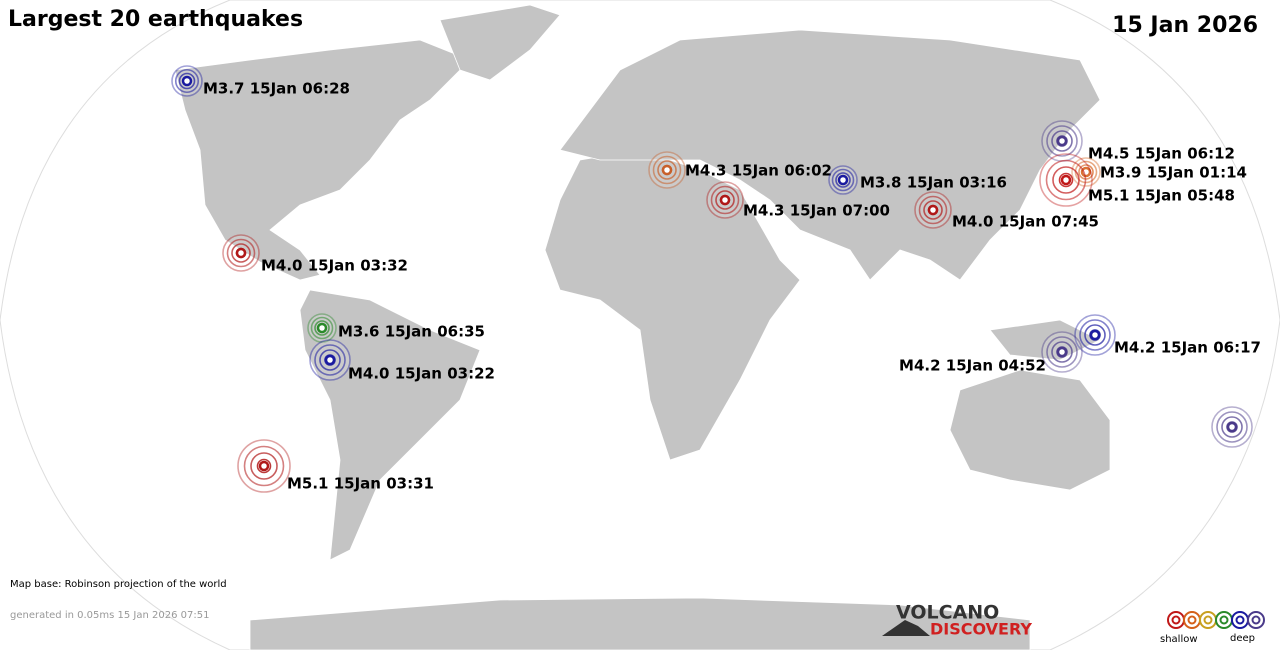  Describe the element at coordinates (1173, 173) in the screenshot. I see `earthquake-label: M3.9 15Jan 01:14` at that location.